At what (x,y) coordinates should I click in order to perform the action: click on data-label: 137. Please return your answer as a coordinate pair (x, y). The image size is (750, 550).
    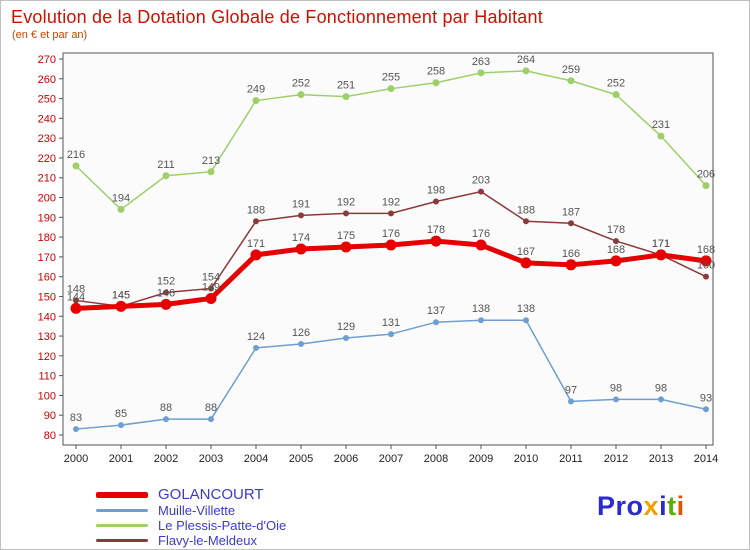
    Looking at the image, I should click on (436, 311).